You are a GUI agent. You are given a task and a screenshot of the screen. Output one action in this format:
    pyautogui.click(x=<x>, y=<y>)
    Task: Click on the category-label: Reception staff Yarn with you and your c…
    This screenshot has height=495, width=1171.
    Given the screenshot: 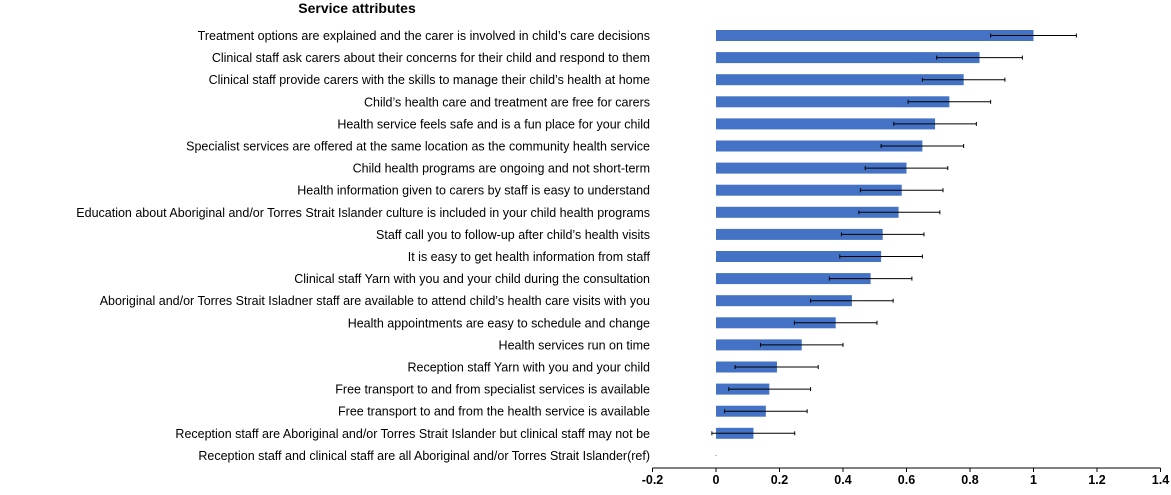 What is the action you would take?
    pyautogui.click(x=528, y=368)
    